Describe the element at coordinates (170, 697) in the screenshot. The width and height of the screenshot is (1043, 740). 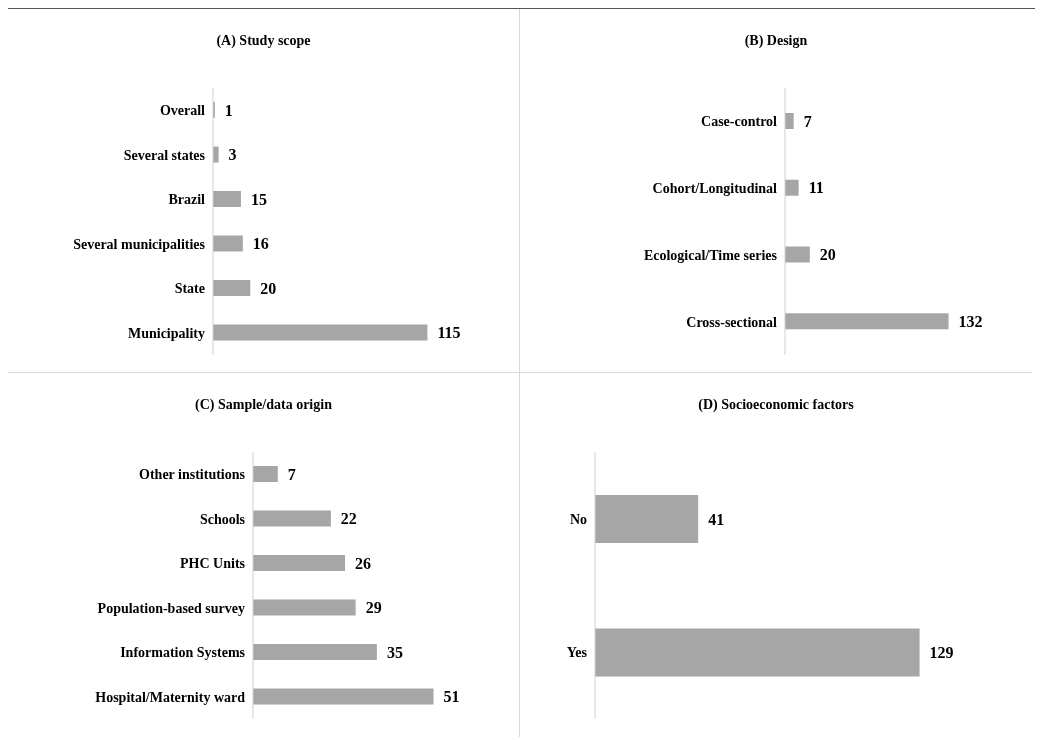
I see `y-tick-label: Hospital/Maternity ward` at that location.